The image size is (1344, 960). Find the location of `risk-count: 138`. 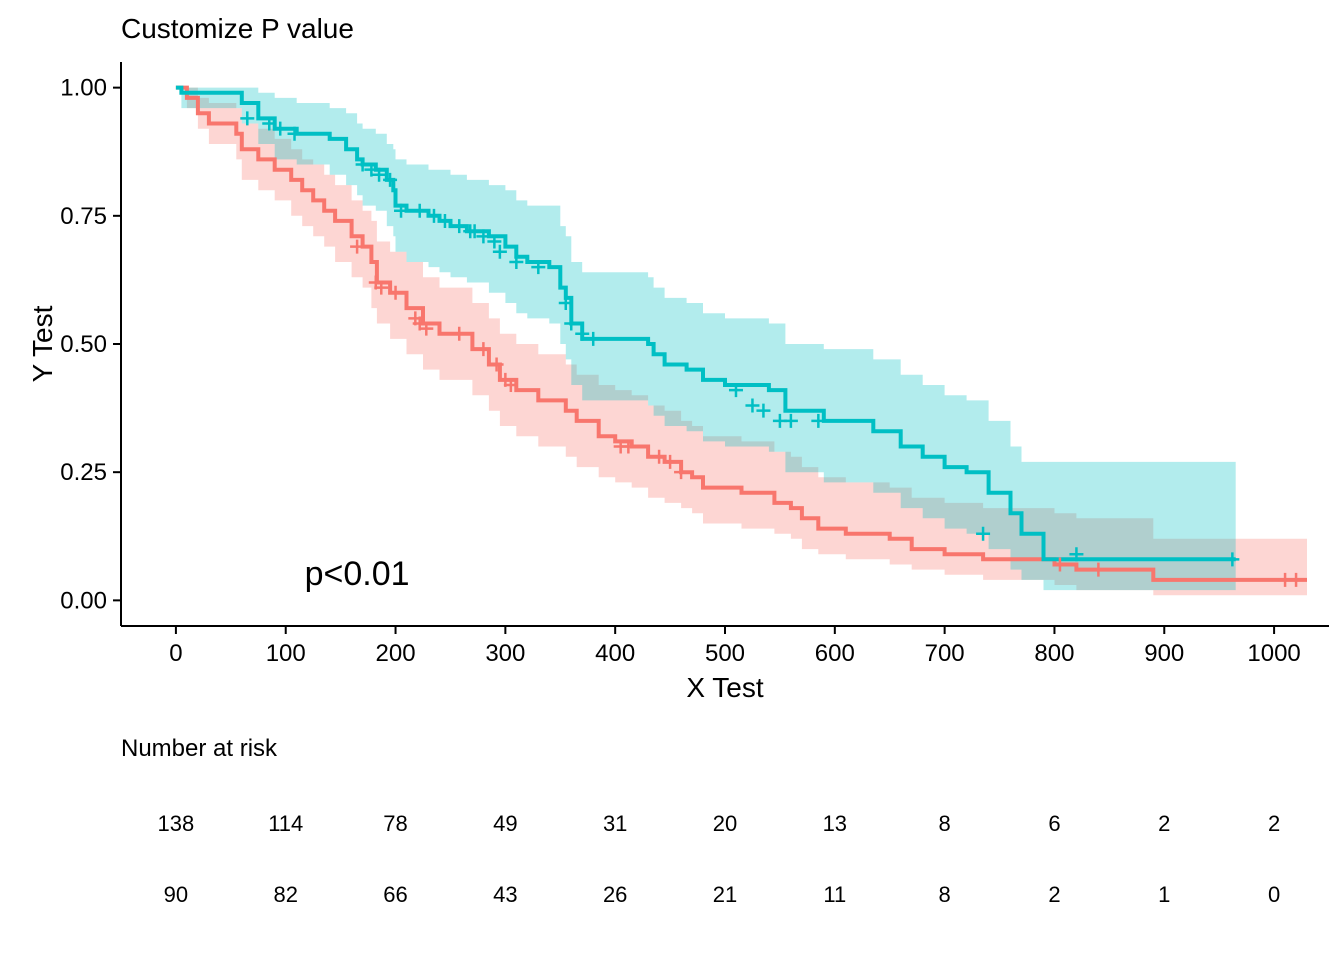

risk-count: 138 is located at coordinates (176, 823).